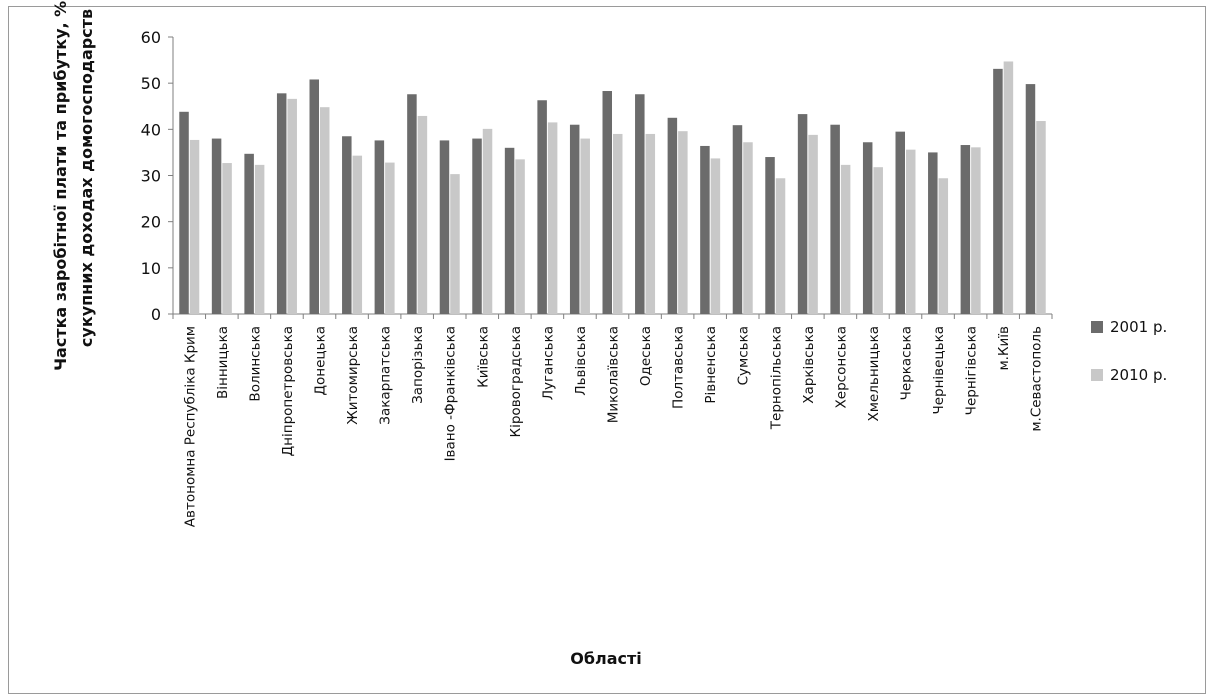 The width and height of the screenshot is (1211, 698). Describe the element at coordinates (151, 129) in the screenshot. I see `y-tick-label: 40` at that location.